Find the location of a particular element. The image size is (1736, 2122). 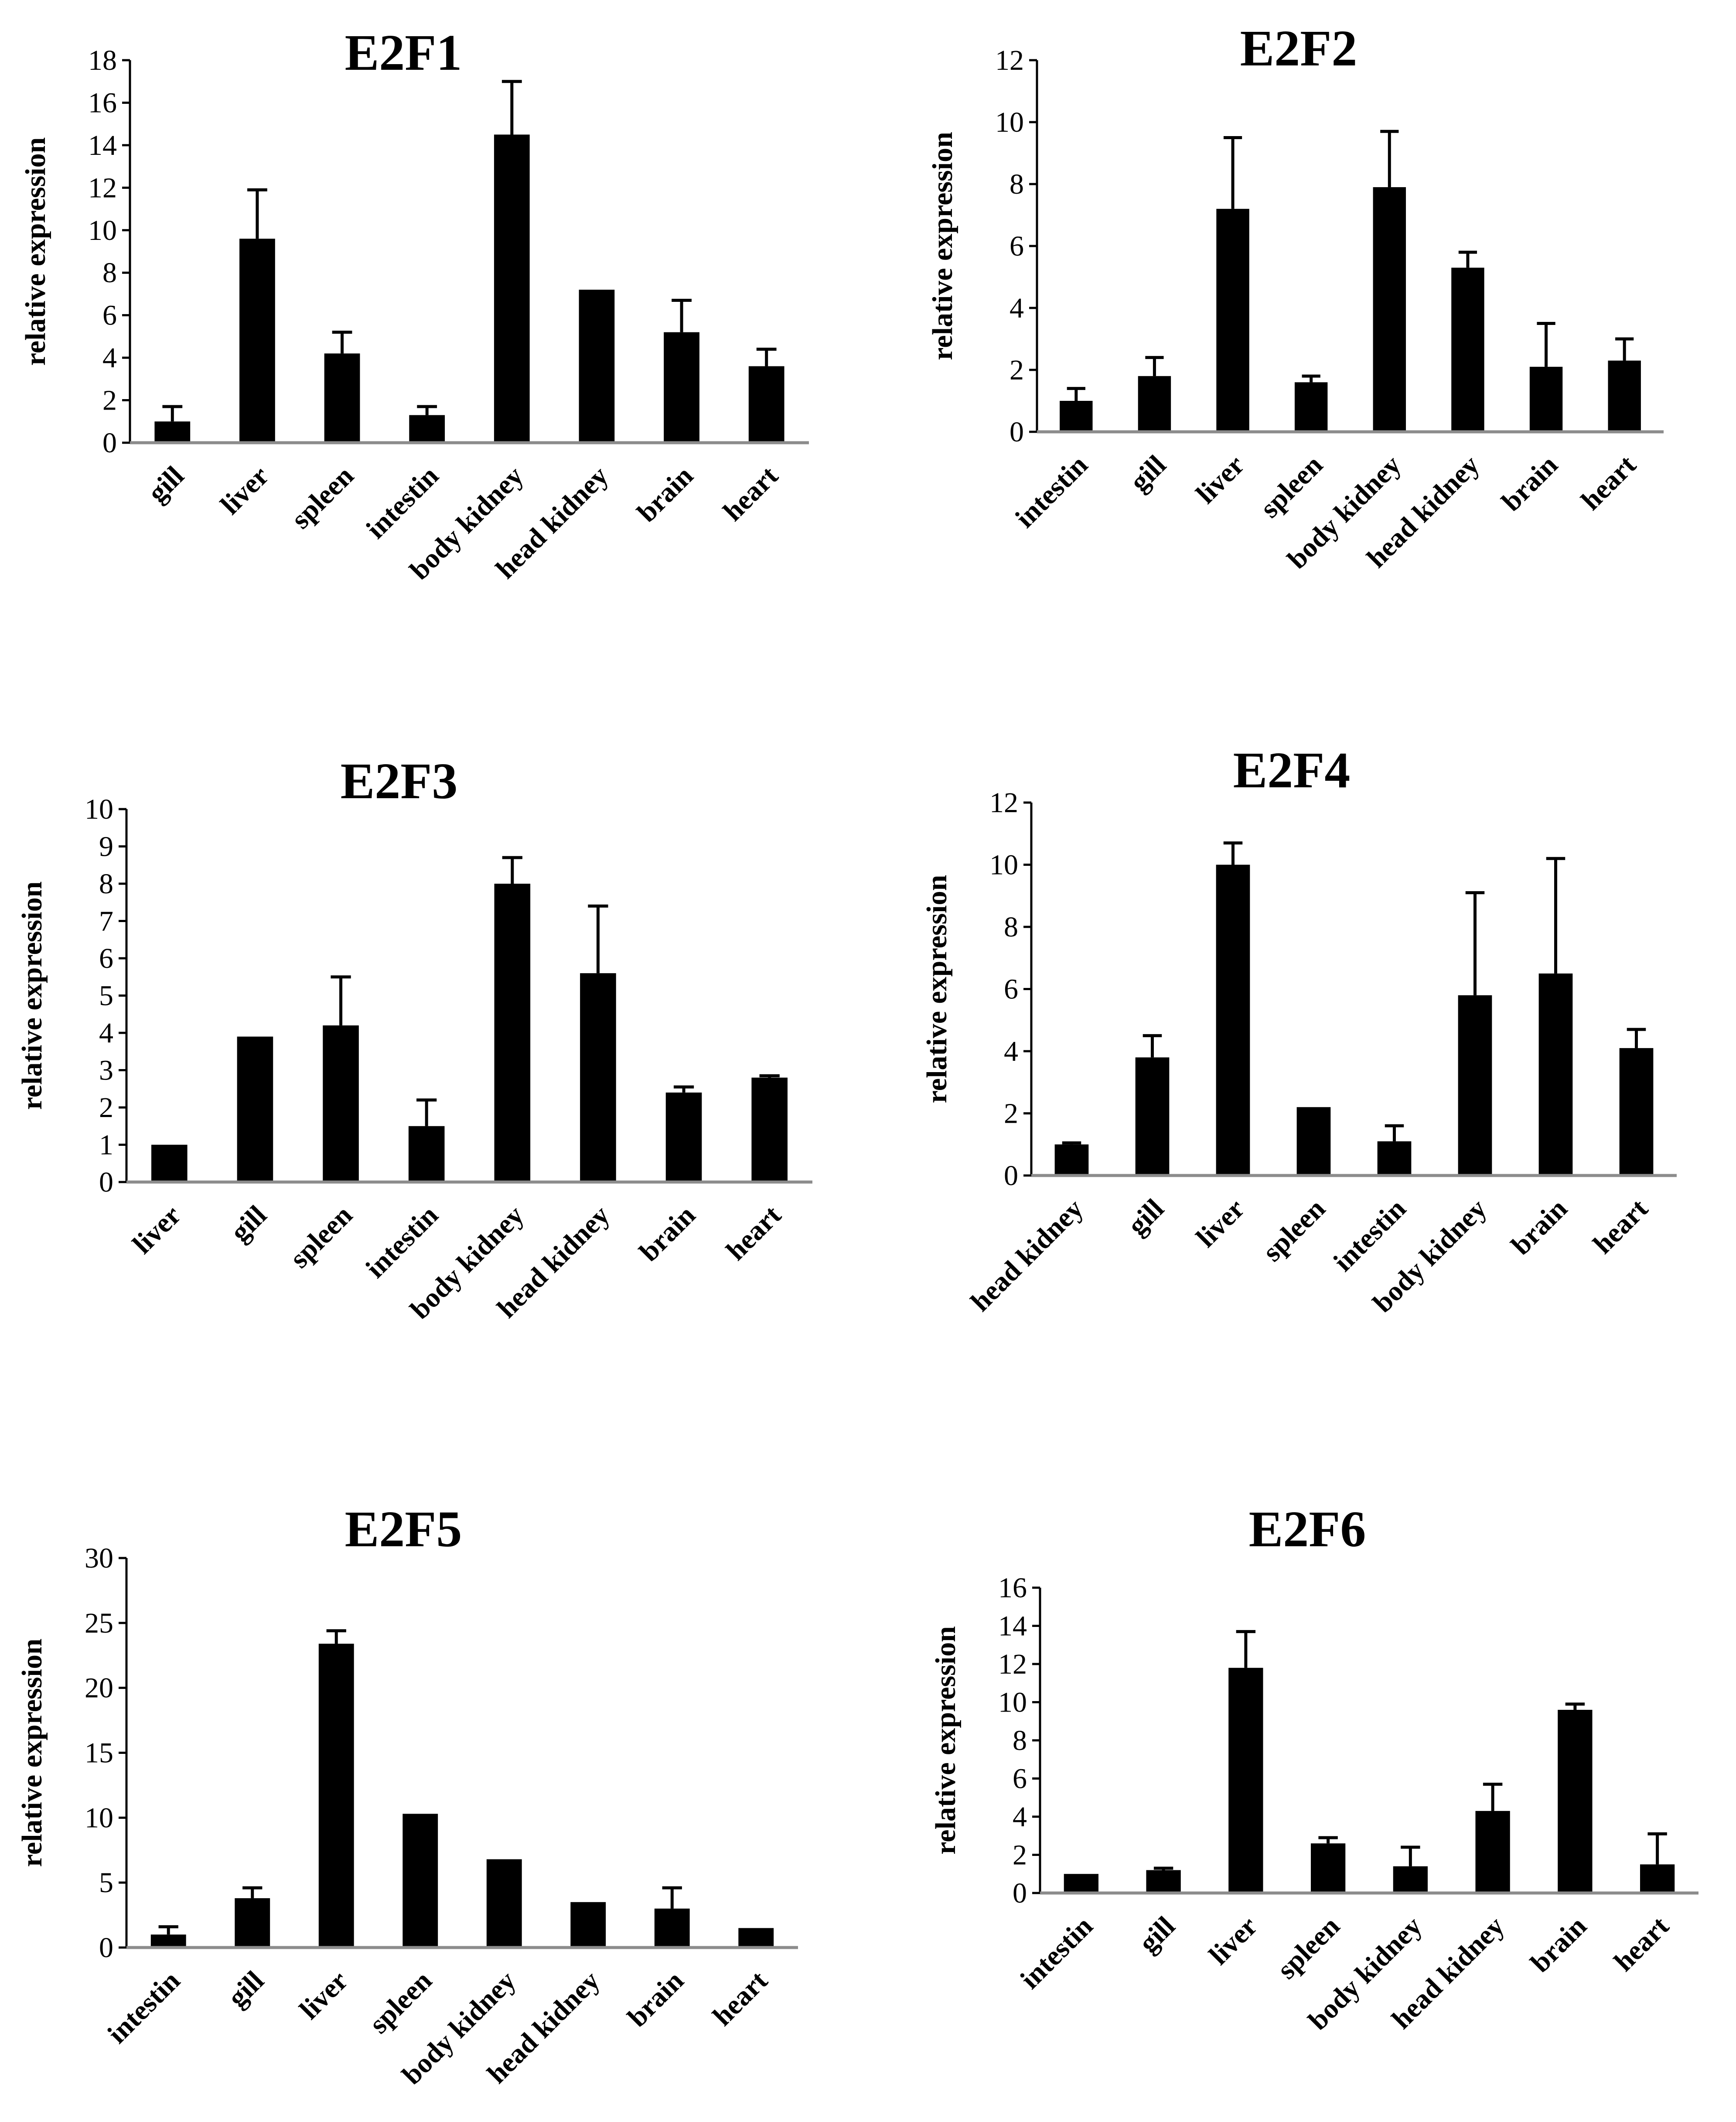

chart-title: E2F2 is located at coordinates (1299, 48).